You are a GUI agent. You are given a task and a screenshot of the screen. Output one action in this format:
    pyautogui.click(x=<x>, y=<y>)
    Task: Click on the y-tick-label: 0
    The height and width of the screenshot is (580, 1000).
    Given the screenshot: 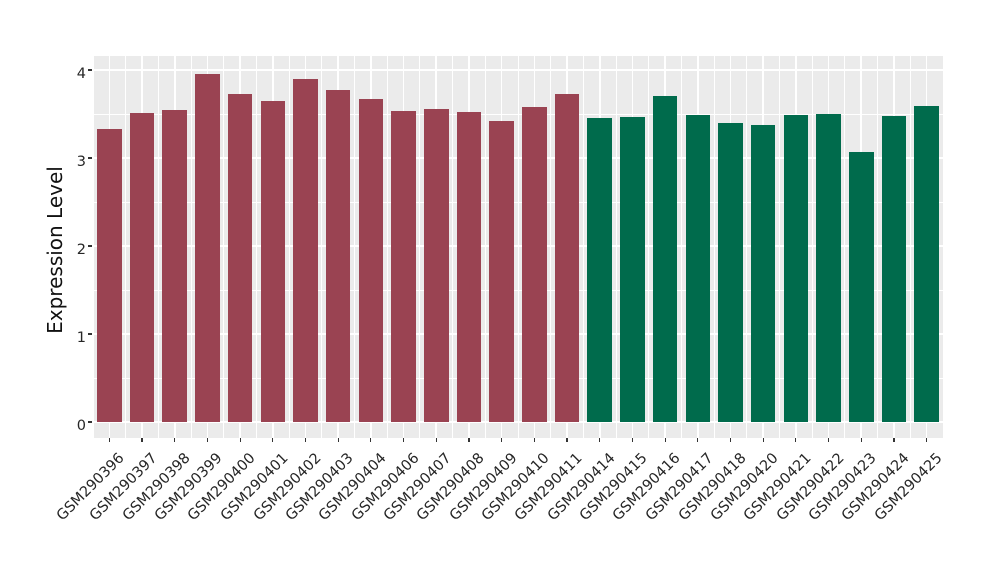 What is the action you would take?
    pyautogui.click(x=81, y=425)
    